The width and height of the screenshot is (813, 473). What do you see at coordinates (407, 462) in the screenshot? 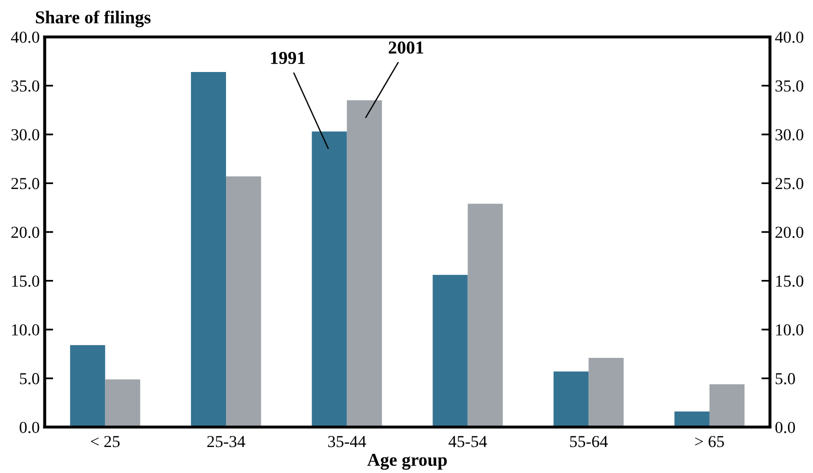
I see `x-axis-title: Age group` at bounding box center [407, 462].